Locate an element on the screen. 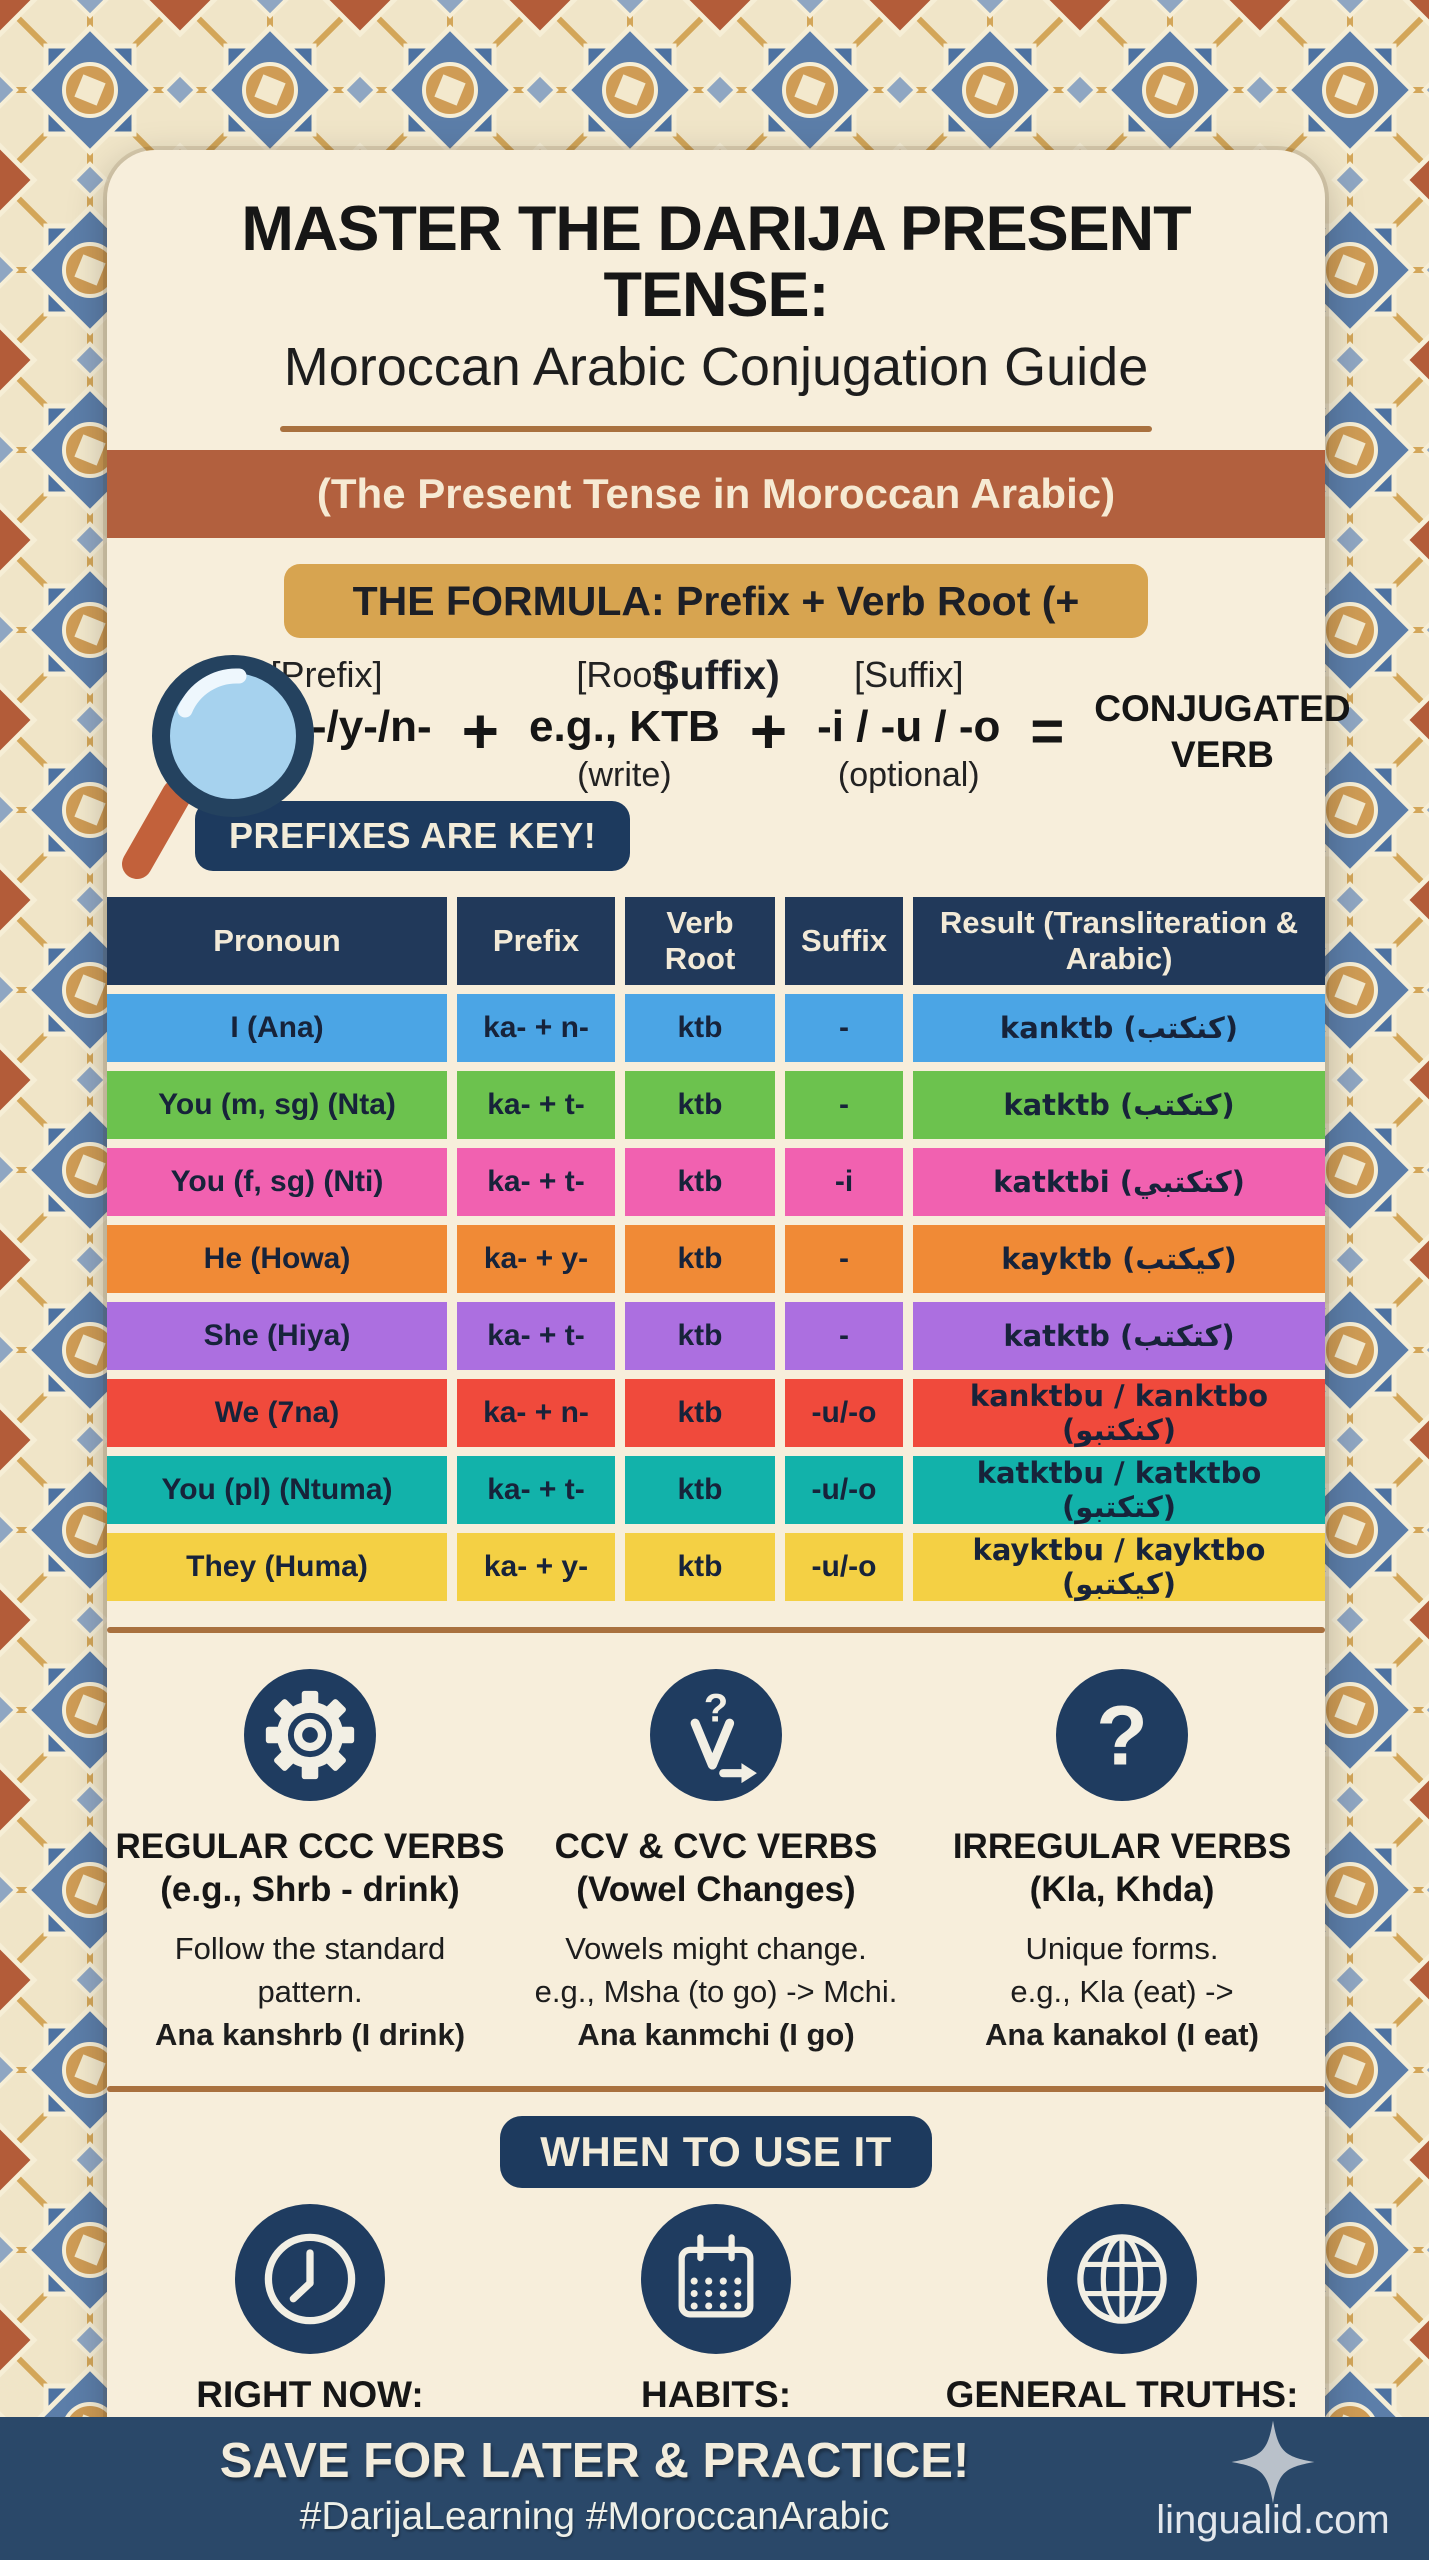  description-line: Follow the standard is located at coordinates (310, 1949).